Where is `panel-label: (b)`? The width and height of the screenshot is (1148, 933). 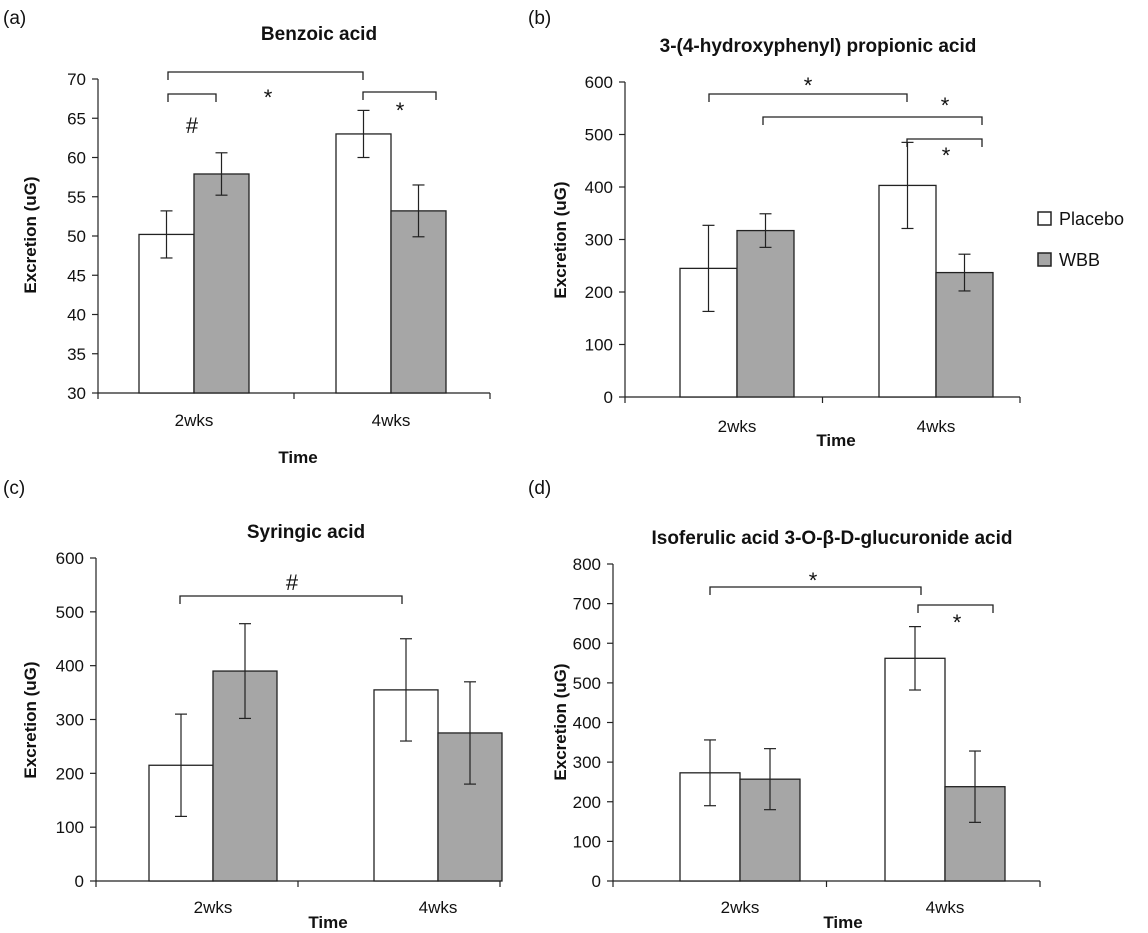
panel-label: (b) is located at coordinates (539, 18).